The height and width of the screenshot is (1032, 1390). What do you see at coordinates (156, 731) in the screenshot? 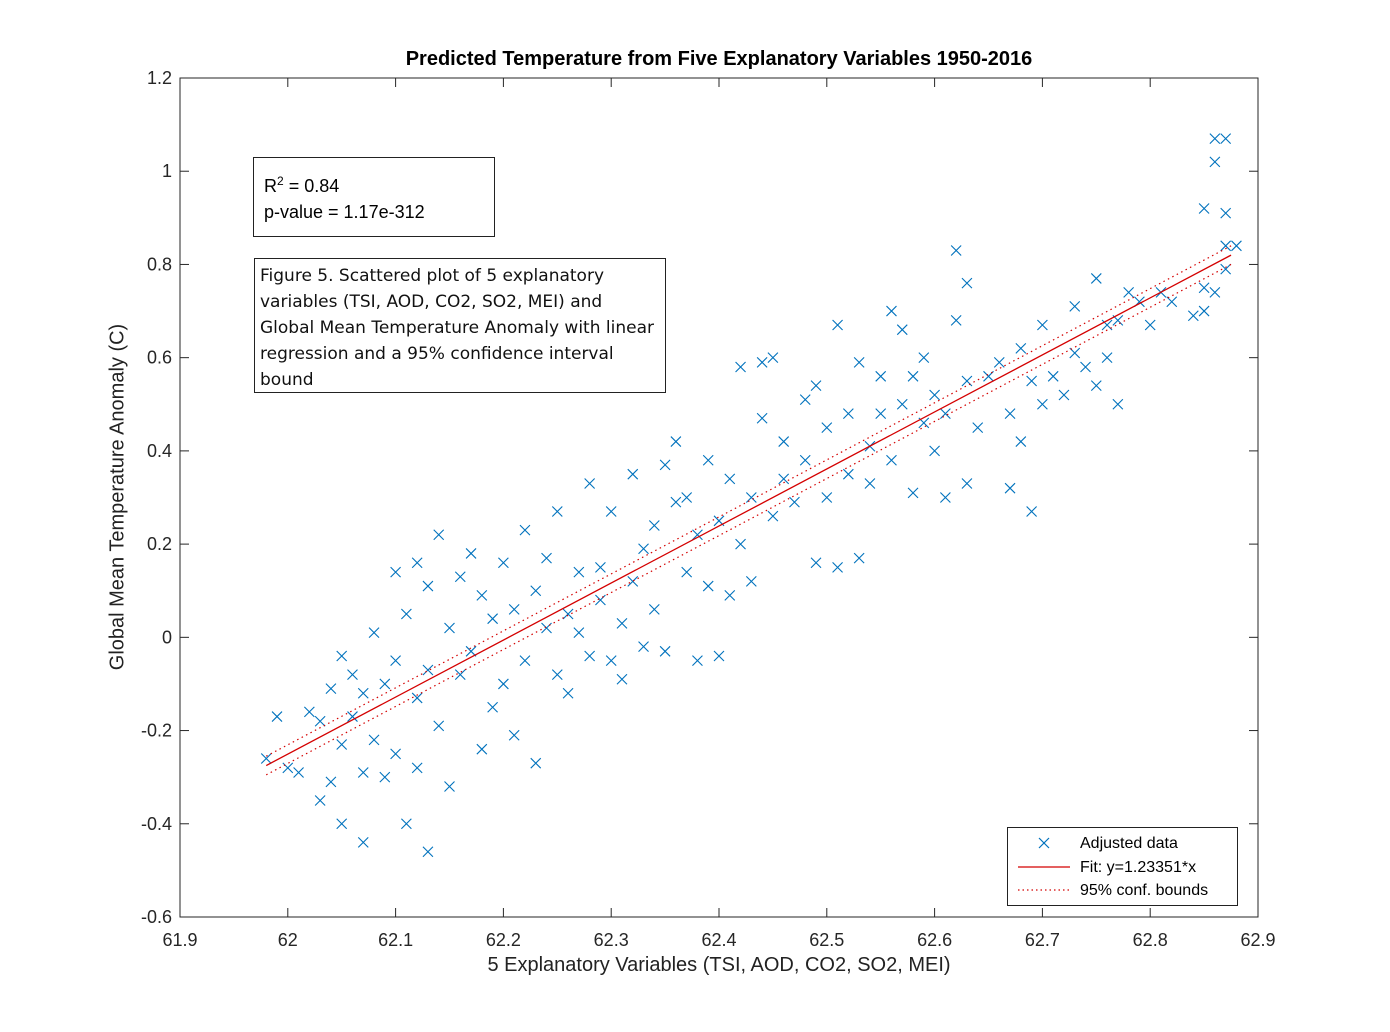
I see `y-tick-label: -0.2` at bounding box center [156, 731].